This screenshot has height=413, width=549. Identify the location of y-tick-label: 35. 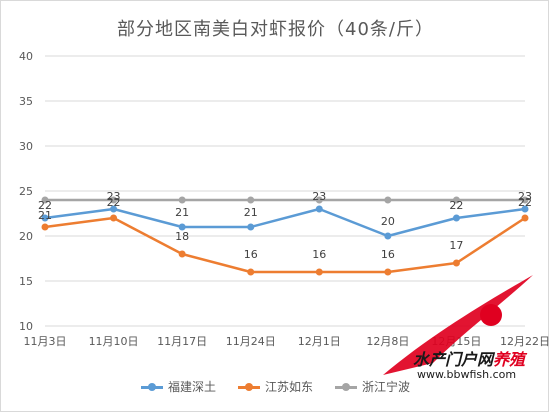
(26, 101).